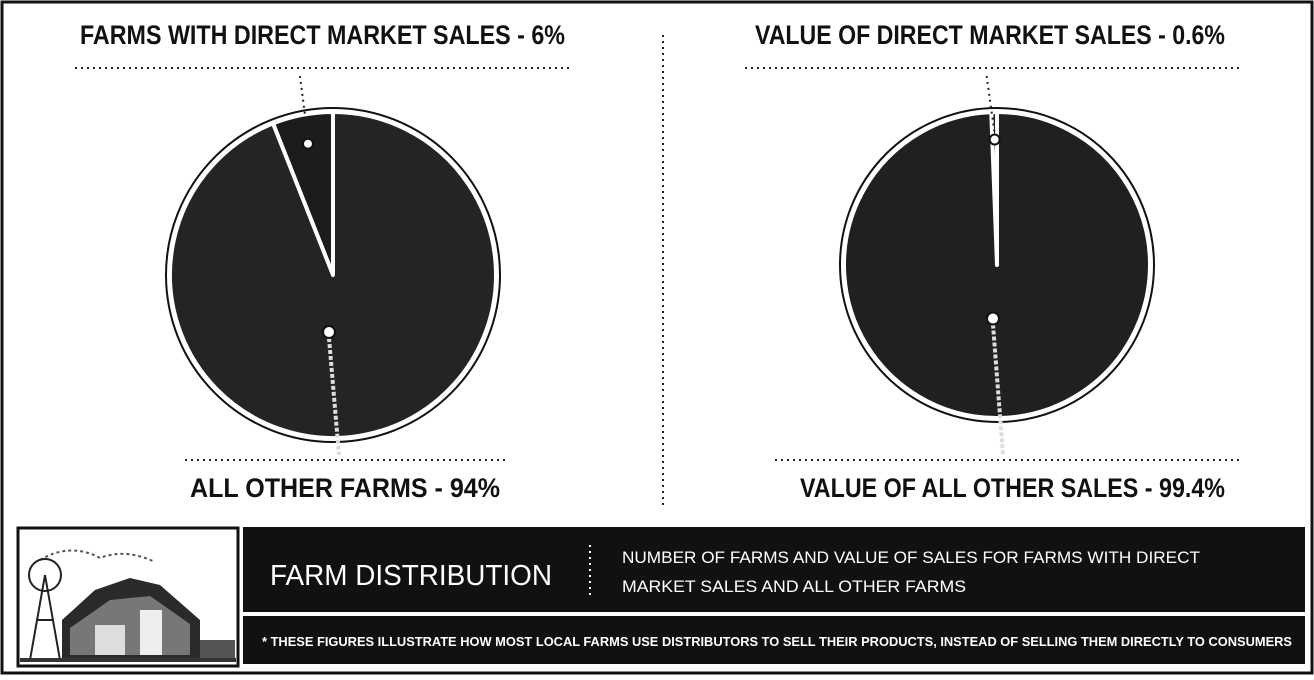 This screenshot has width=1314, height=680. What do you see at coordinates (345, 488) in the screenshot?
I see `slice-label: ALL OTHER FARMS - 94%` at bounding box center [345, 488].